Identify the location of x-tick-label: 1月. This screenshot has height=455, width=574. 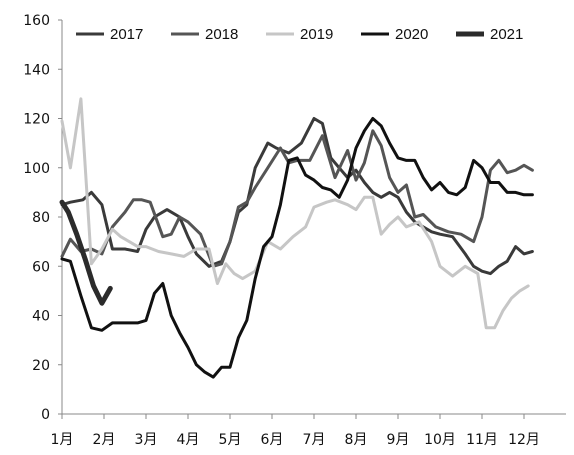
(62, 440).